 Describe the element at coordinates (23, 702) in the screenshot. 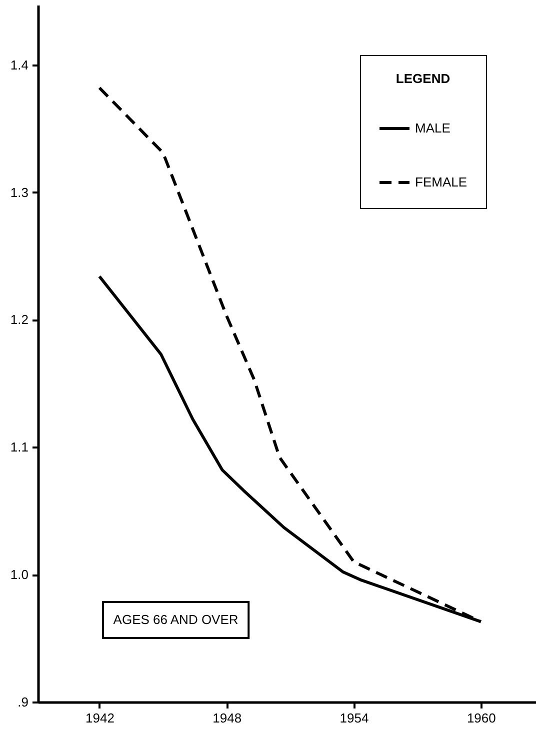

I see `y-tick-label: .9` at that location.